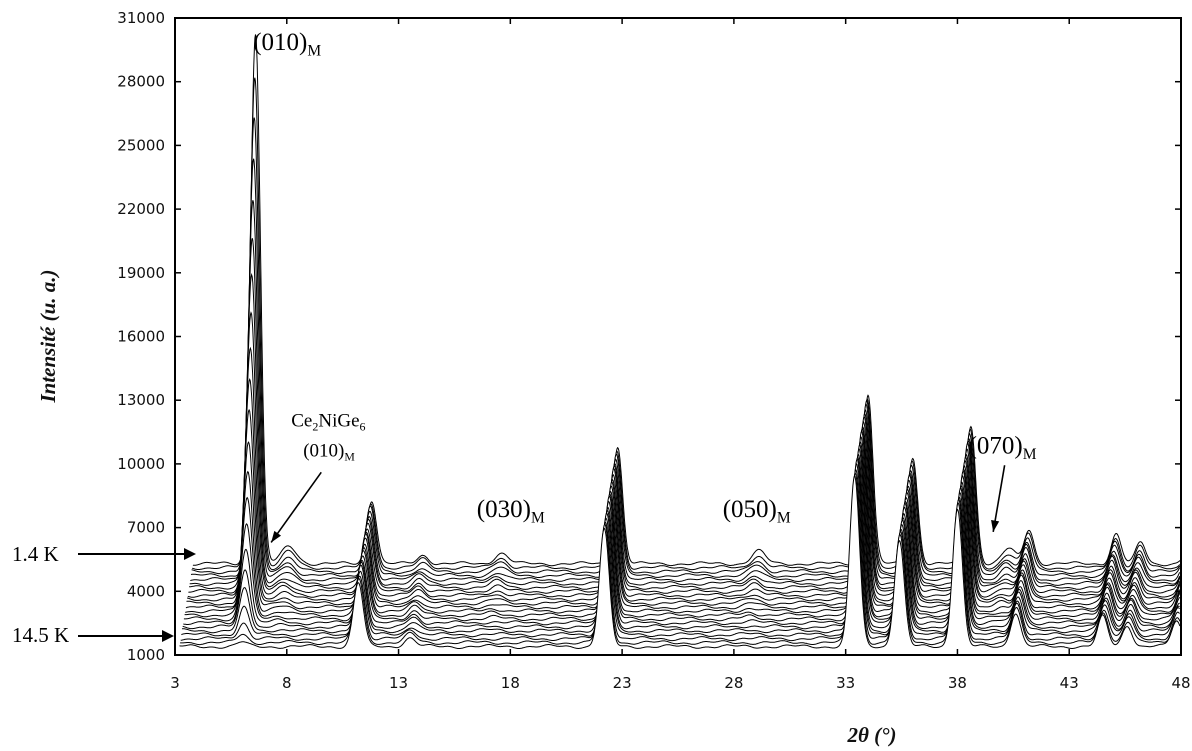 The height and width of the screenshot is (751, 1192). What do you see at coordinates (1180, 683) in the screenshot?
I see `x-tick-label: 48` at bounding box center [1180, 683].